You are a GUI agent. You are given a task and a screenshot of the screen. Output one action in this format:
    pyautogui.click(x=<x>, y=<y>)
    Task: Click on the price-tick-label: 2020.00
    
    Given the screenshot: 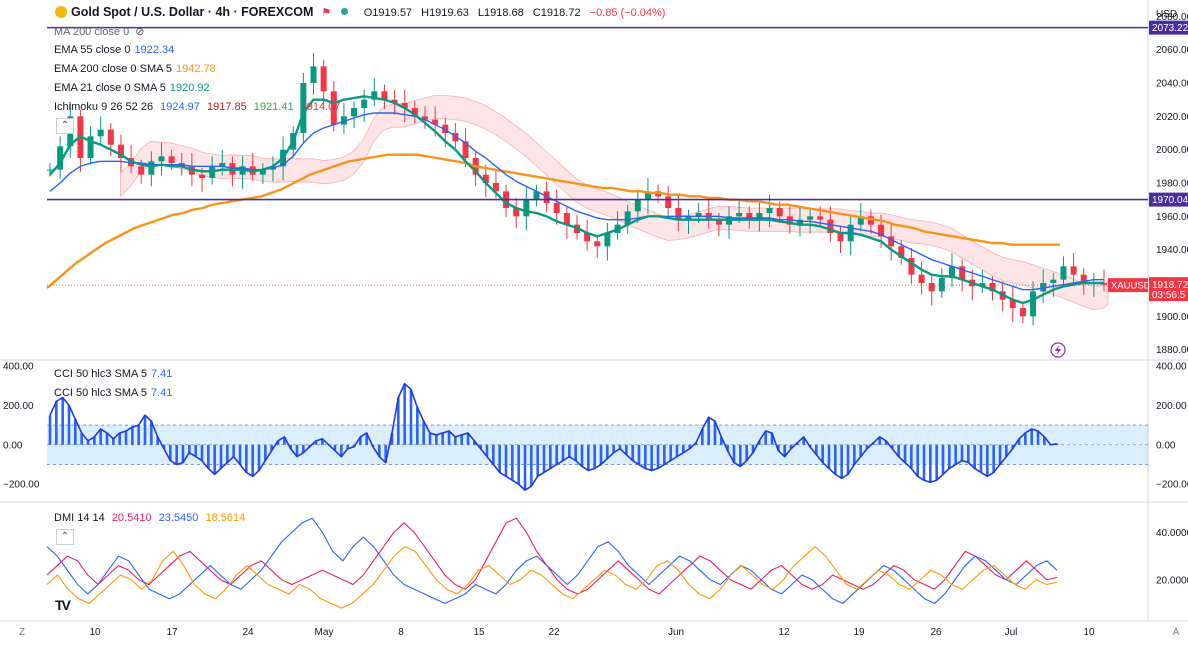 What is the action you would take?
    pyautogui.click(x=1172, y=117)
    